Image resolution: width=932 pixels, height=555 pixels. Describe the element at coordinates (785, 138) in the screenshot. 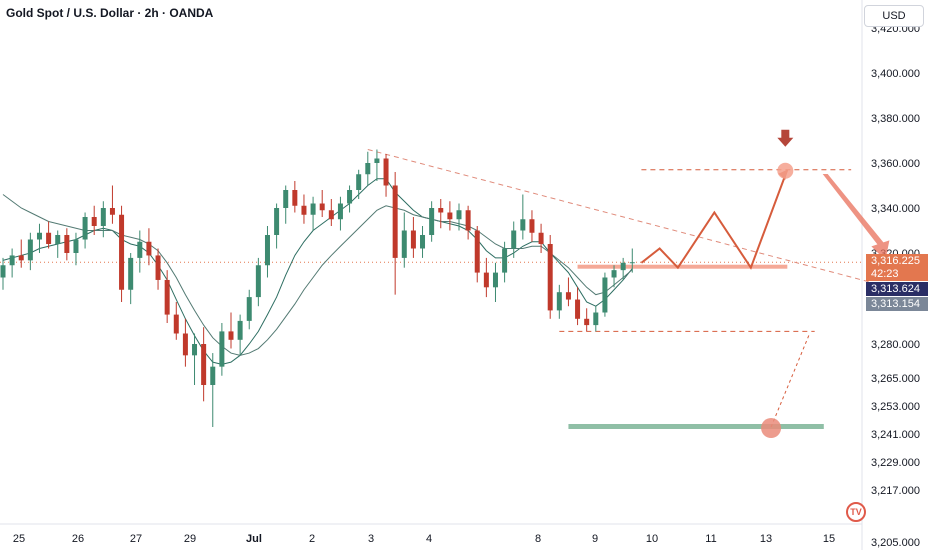

I see `down-arrow-icon` at that location.